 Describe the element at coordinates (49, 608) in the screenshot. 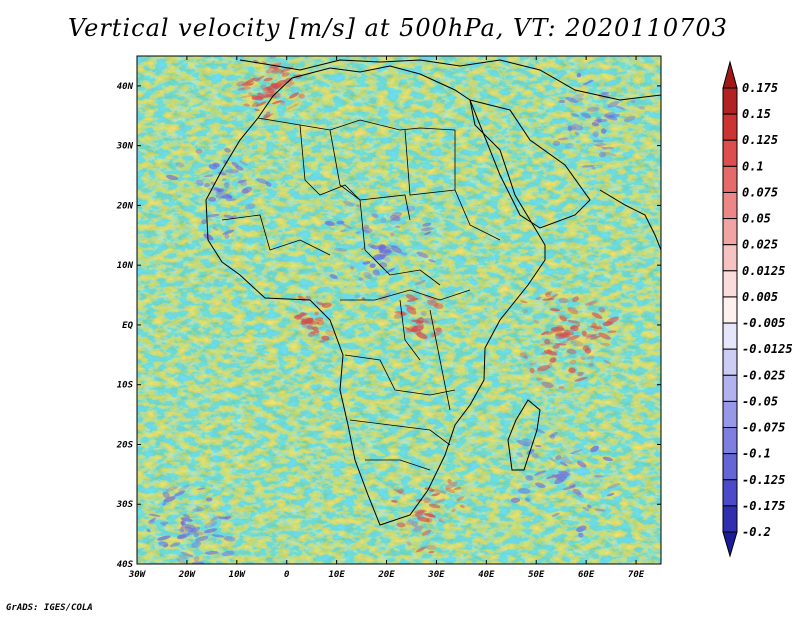

I see `footer-credit: GrADS: IGES/COLA` at that location.